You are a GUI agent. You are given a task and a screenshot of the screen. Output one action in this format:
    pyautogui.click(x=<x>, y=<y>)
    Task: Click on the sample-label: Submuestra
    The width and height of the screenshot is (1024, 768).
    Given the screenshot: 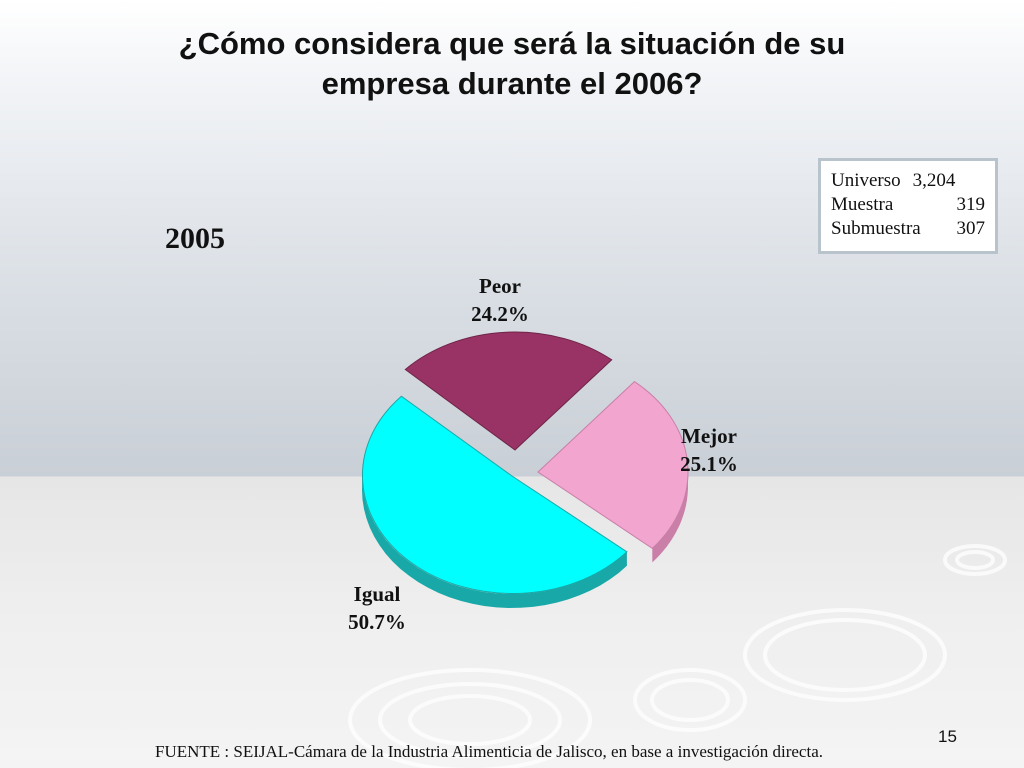 What is the action you would take?
    pyautogui.click(x=876, y=228)
    